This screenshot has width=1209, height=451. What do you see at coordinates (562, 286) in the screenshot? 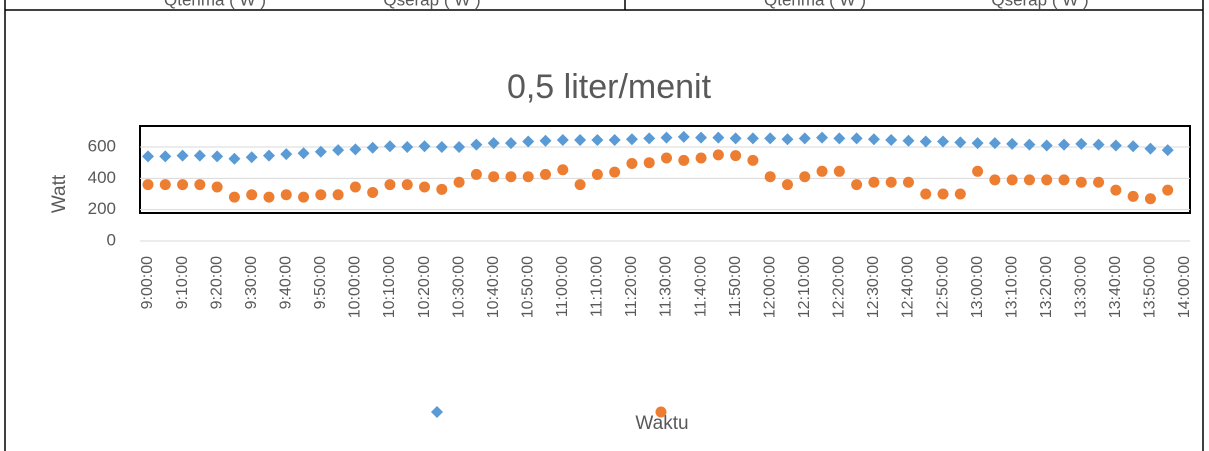
I see `x-tick-label: 11:00:00` at bounding box center [562, 286].